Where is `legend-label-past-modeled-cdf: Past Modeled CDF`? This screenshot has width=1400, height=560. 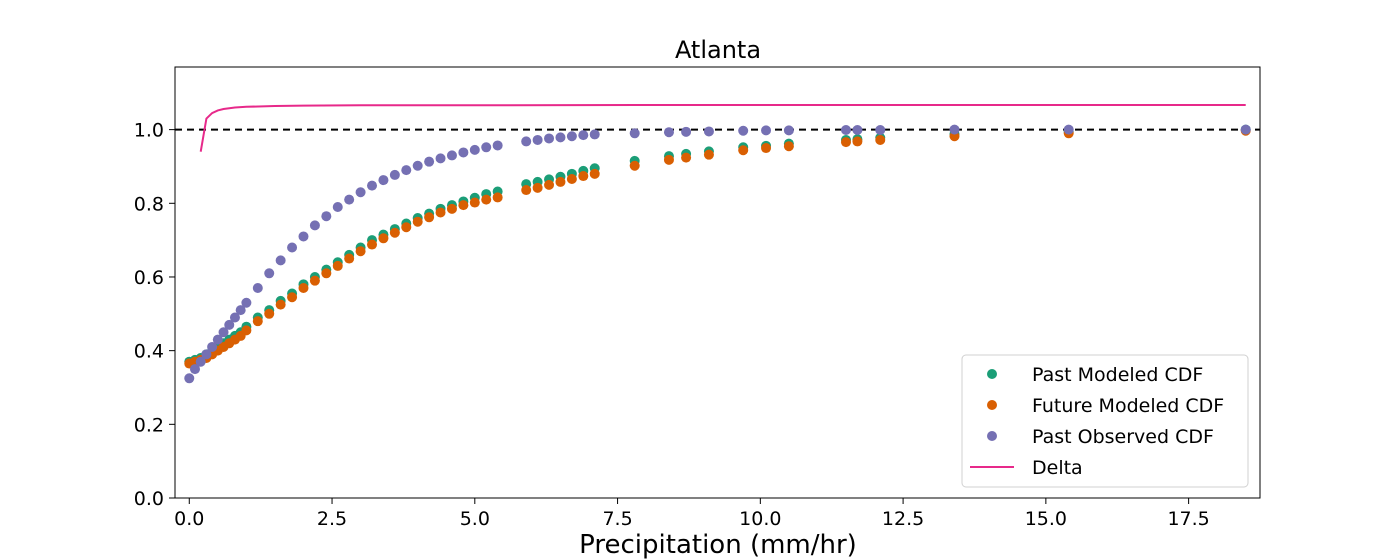
legend-label-past-modeled-cdf: Past Modeled CDF is located at coordinates (1117, 375).